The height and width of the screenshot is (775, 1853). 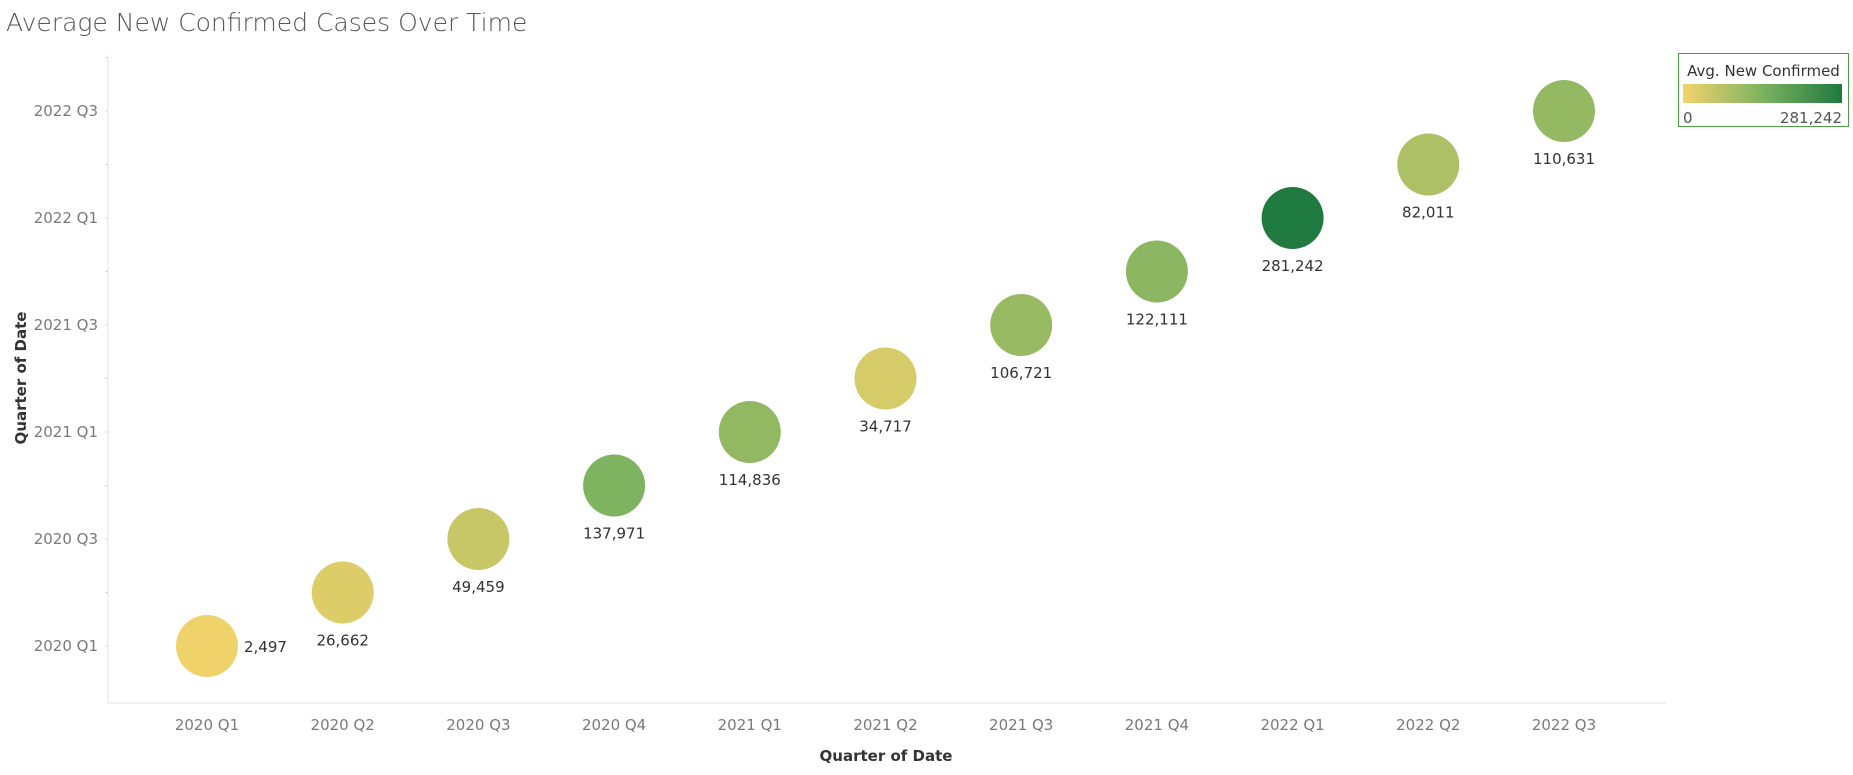 What do you see at coordinates (21, 378) in the screenshot?
I see `y-axis-title: Quarter of Date` at bounding box center [21, 378].